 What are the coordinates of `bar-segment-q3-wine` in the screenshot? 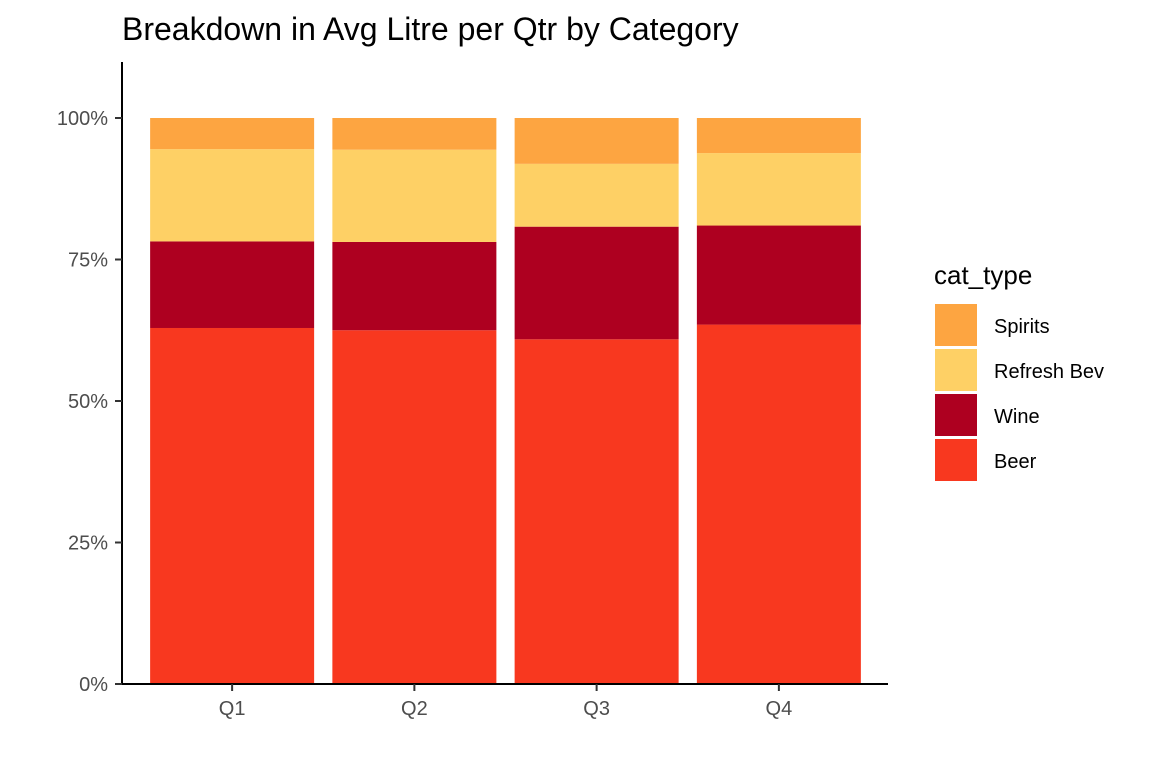 It's located at (596, 283).